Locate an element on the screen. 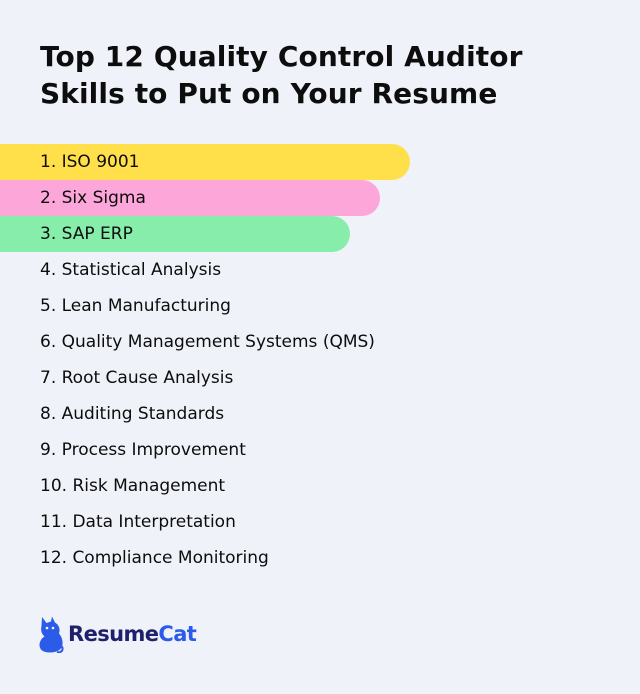 This screenshot has height=694, width=640. skill-label: 10. Risk Management is located at coordinates (133, 486).